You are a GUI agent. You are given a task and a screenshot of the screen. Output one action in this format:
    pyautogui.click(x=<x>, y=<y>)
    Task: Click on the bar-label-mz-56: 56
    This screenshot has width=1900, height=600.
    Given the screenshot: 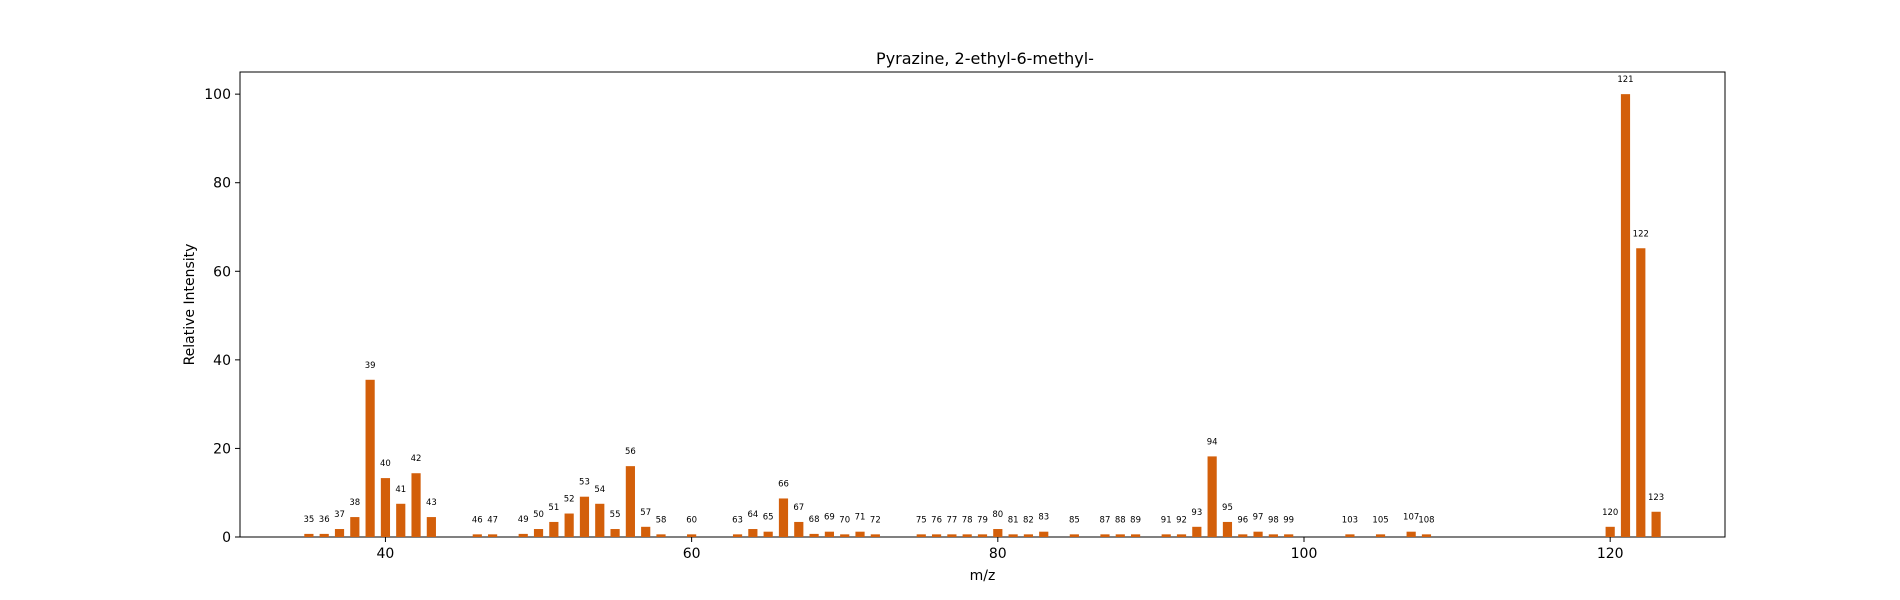 What is the action you would take?
    pyautogui.click(x=630, y=452)
    